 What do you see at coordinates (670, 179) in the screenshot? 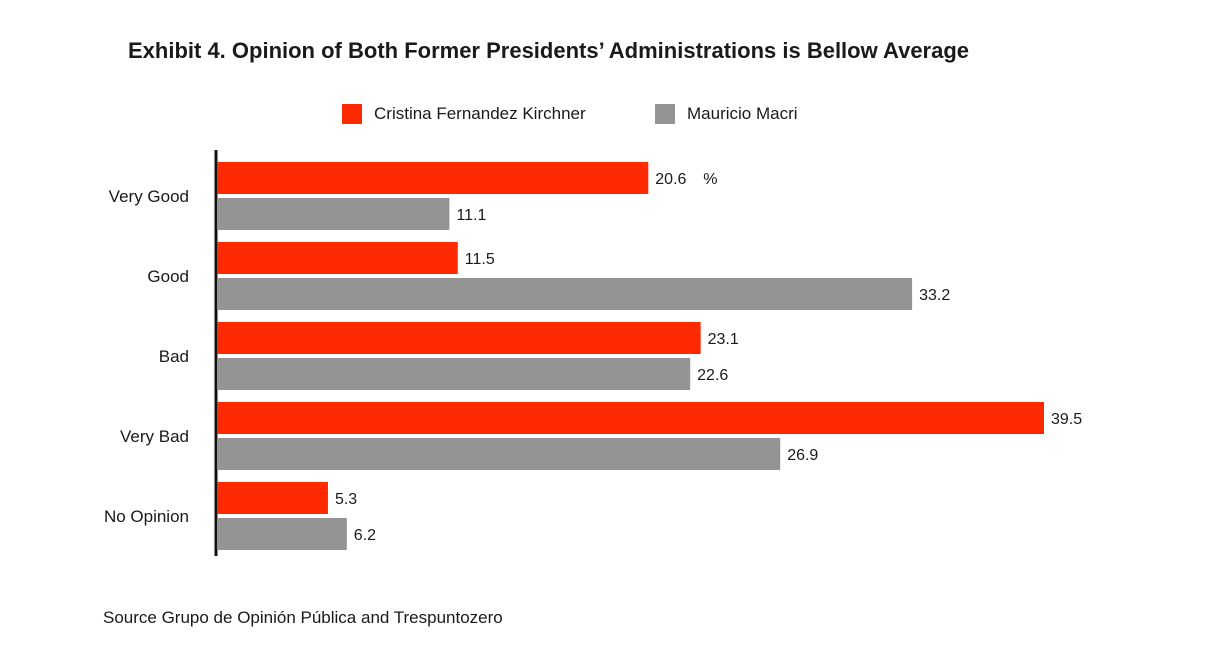
I see `data-label: 20.6` at bounding box center [670, 179].